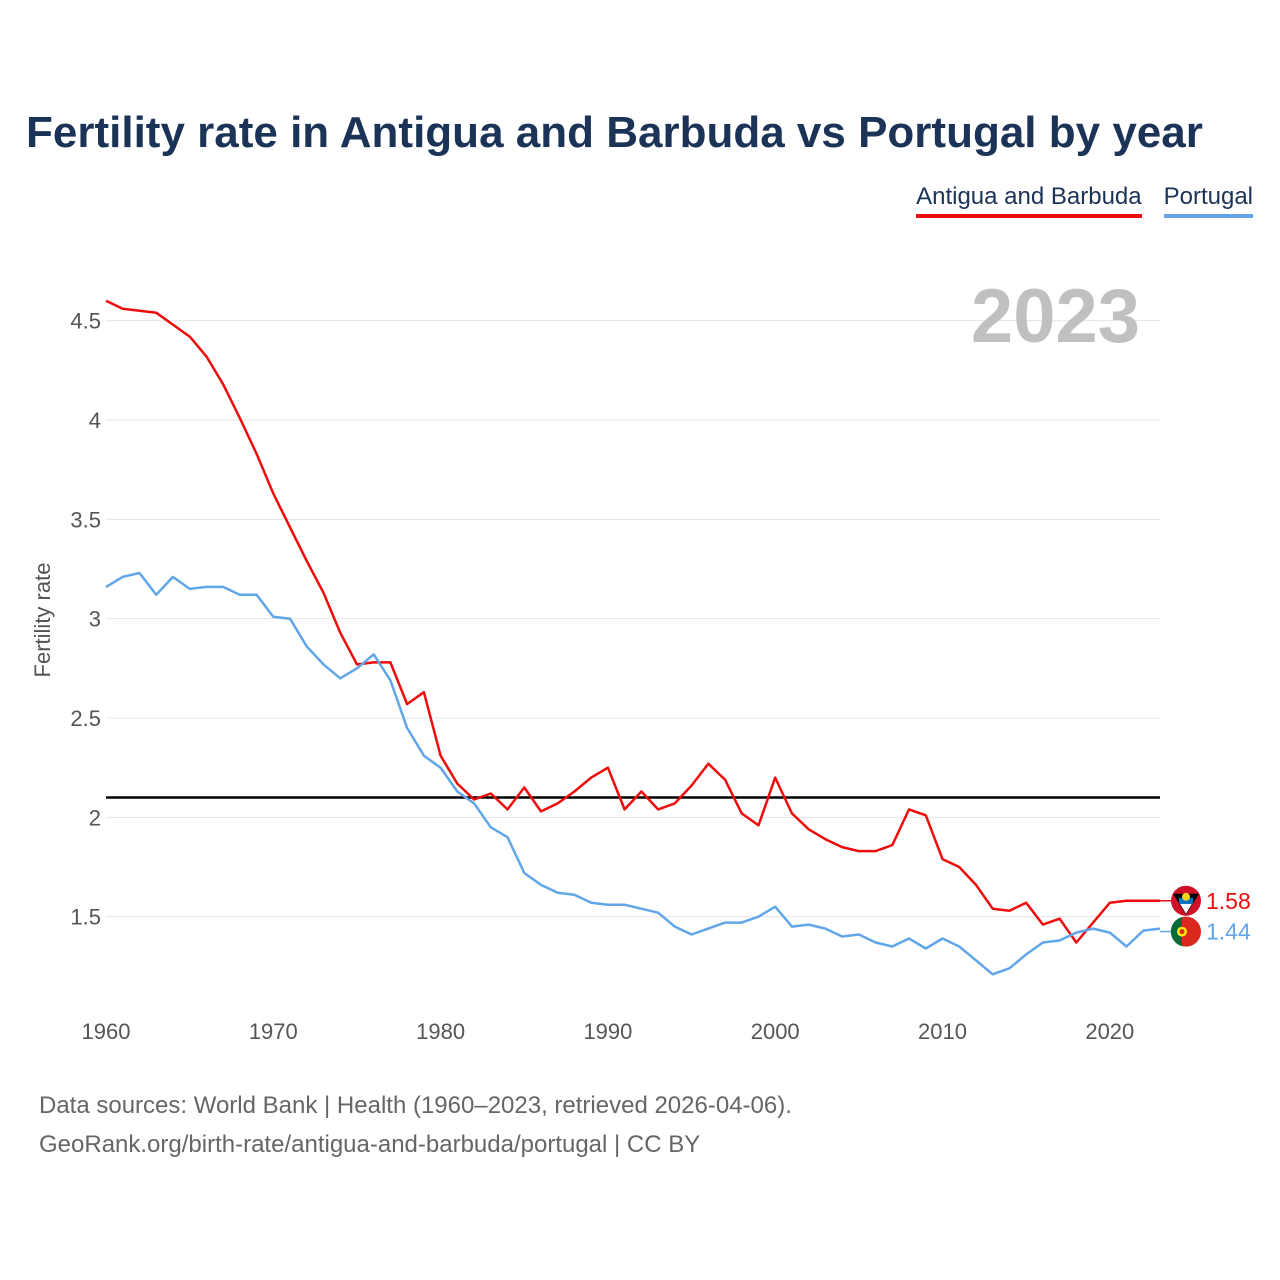 The width and height of the screenshot is (1280, 1280). I want to click on y-tick-label: 2, so click(95, 817).